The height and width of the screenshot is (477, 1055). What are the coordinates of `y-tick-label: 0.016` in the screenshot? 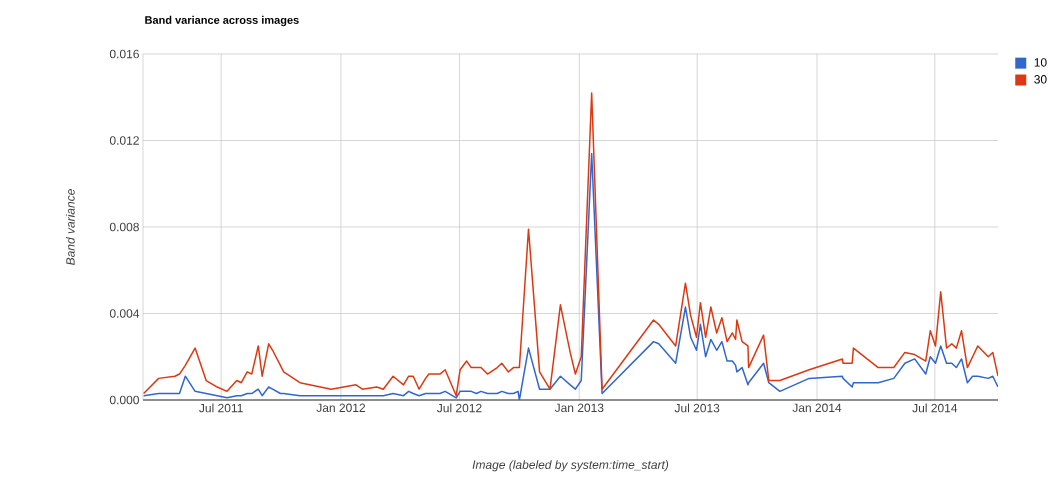 It's located at (124, 54).